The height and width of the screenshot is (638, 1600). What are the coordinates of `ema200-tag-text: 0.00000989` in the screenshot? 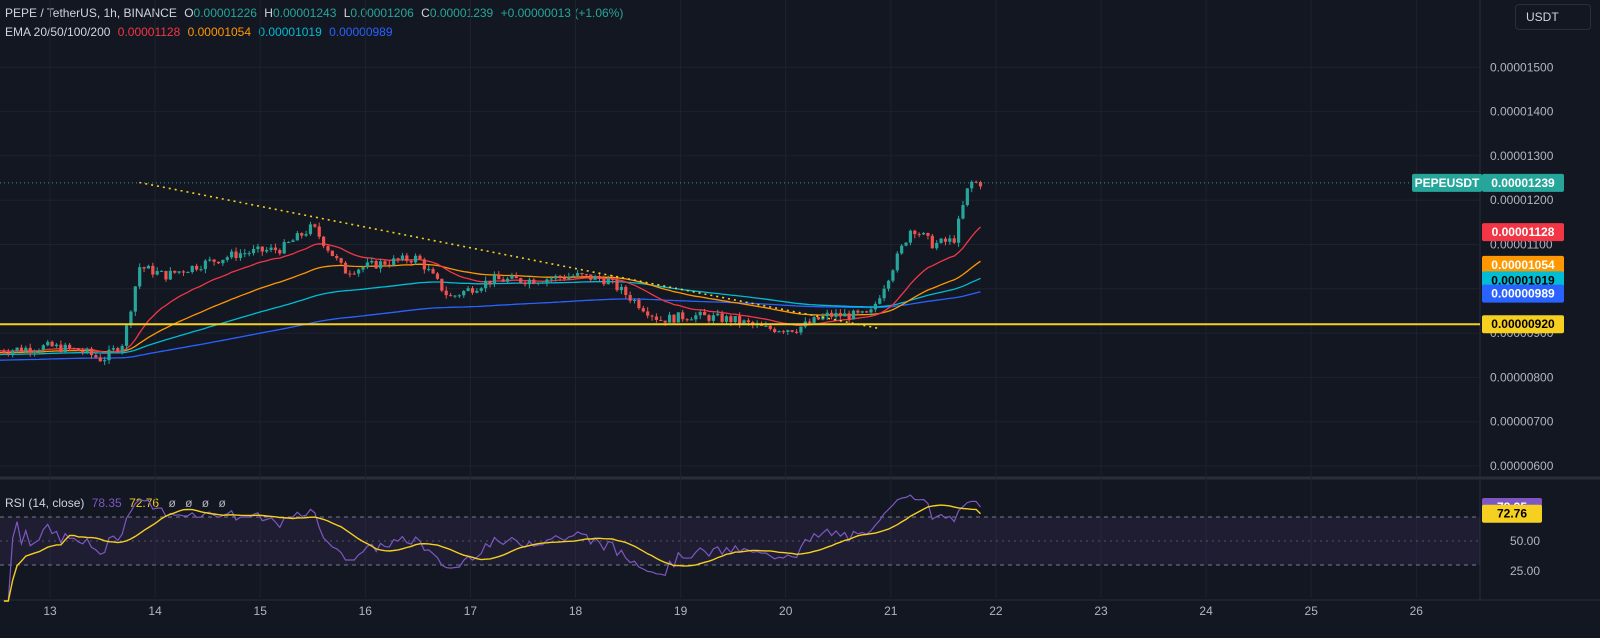 It's located at (1523, 294).